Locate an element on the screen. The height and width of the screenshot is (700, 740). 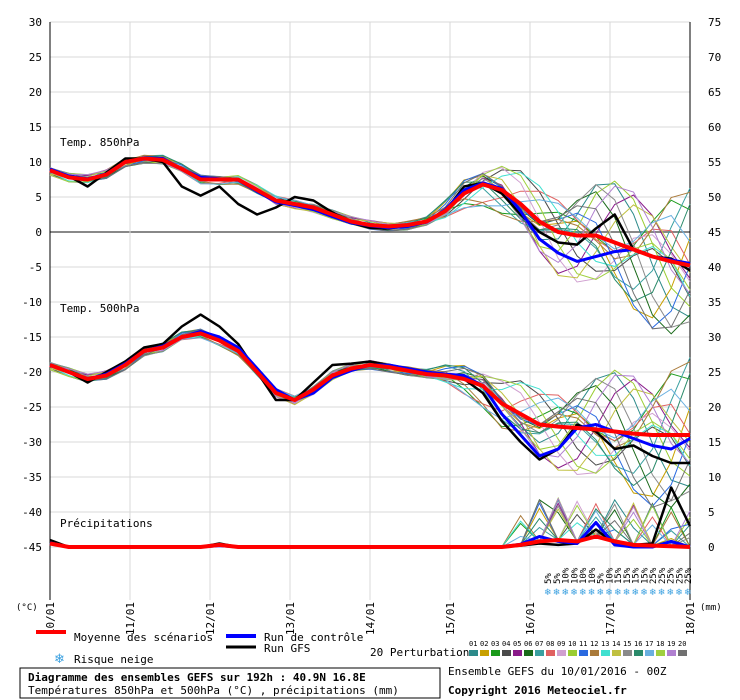
right-tick-label: 75 is located at coordinates (714, 22).